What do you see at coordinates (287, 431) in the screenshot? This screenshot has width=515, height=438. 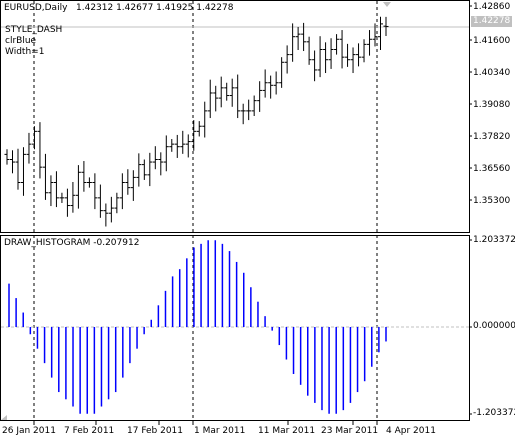 I see `time-label: 11 Mar 2011` at bounding box center [287, 431].